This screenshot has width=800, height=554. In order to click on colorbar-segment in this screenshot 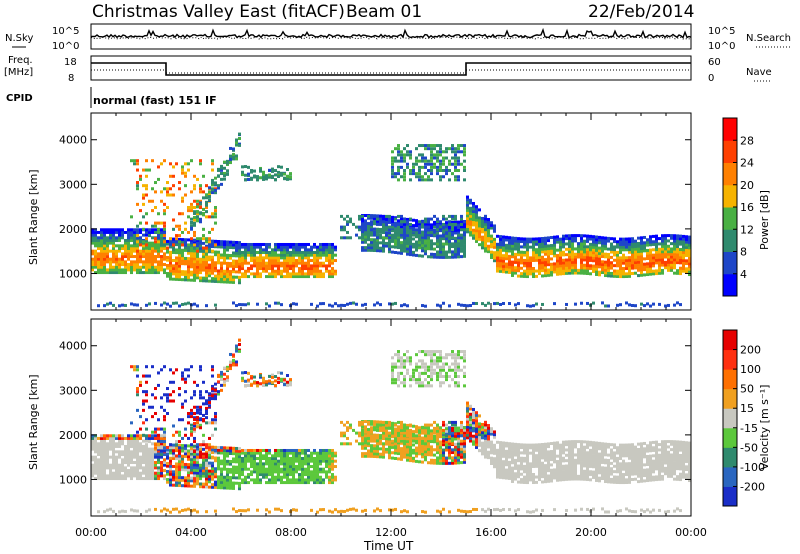, I will do `click(730, 174)`.